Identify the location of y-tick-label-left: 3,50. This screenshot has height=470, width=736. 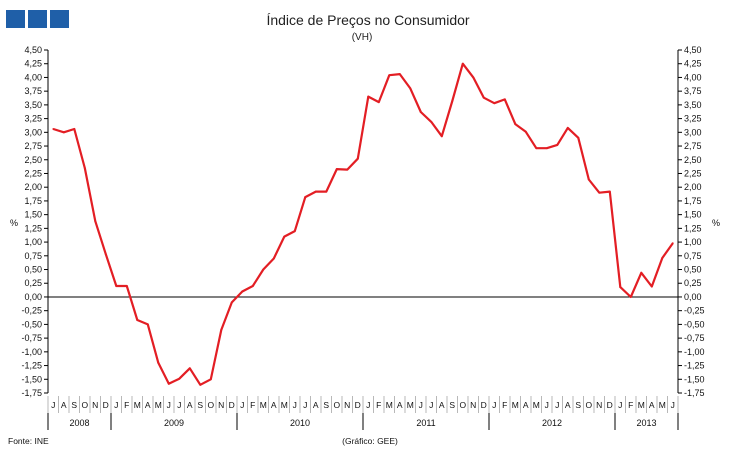
(33, 105).